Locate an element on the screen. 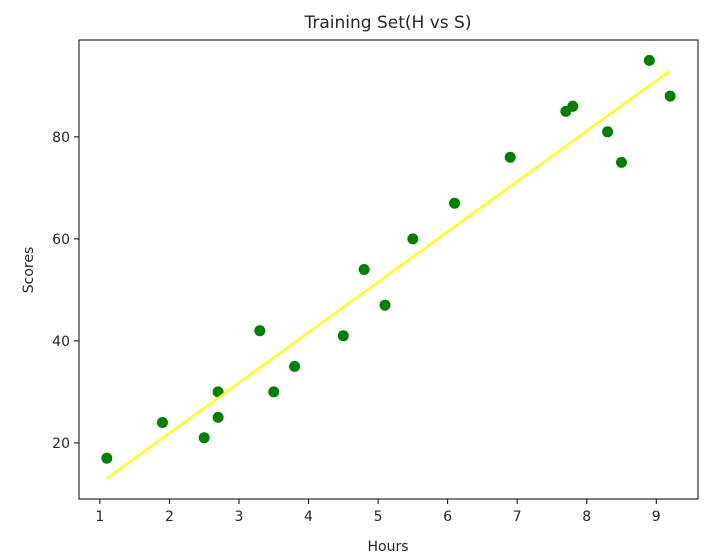 The height and width of the screenshot is (558, 714). y-tick-label: 80 is located at coordinates (61, 138).